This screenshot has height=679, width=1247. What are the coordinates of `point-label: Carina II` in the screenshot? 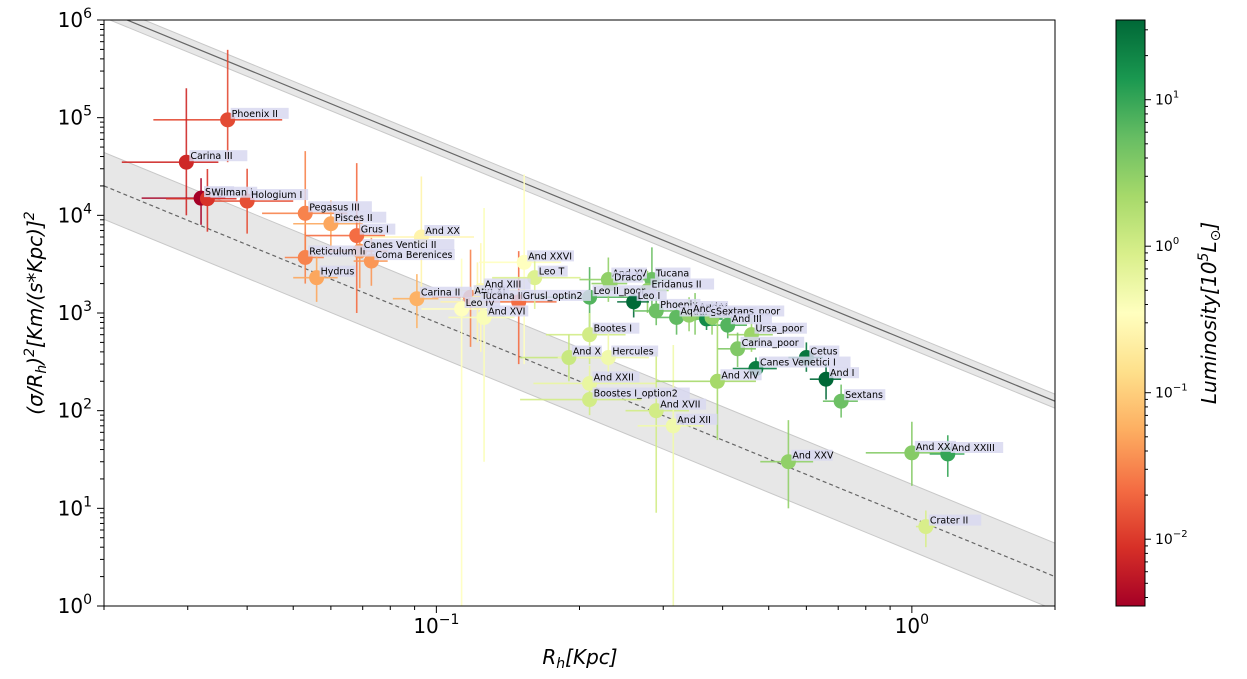 It's located at (446, 292).